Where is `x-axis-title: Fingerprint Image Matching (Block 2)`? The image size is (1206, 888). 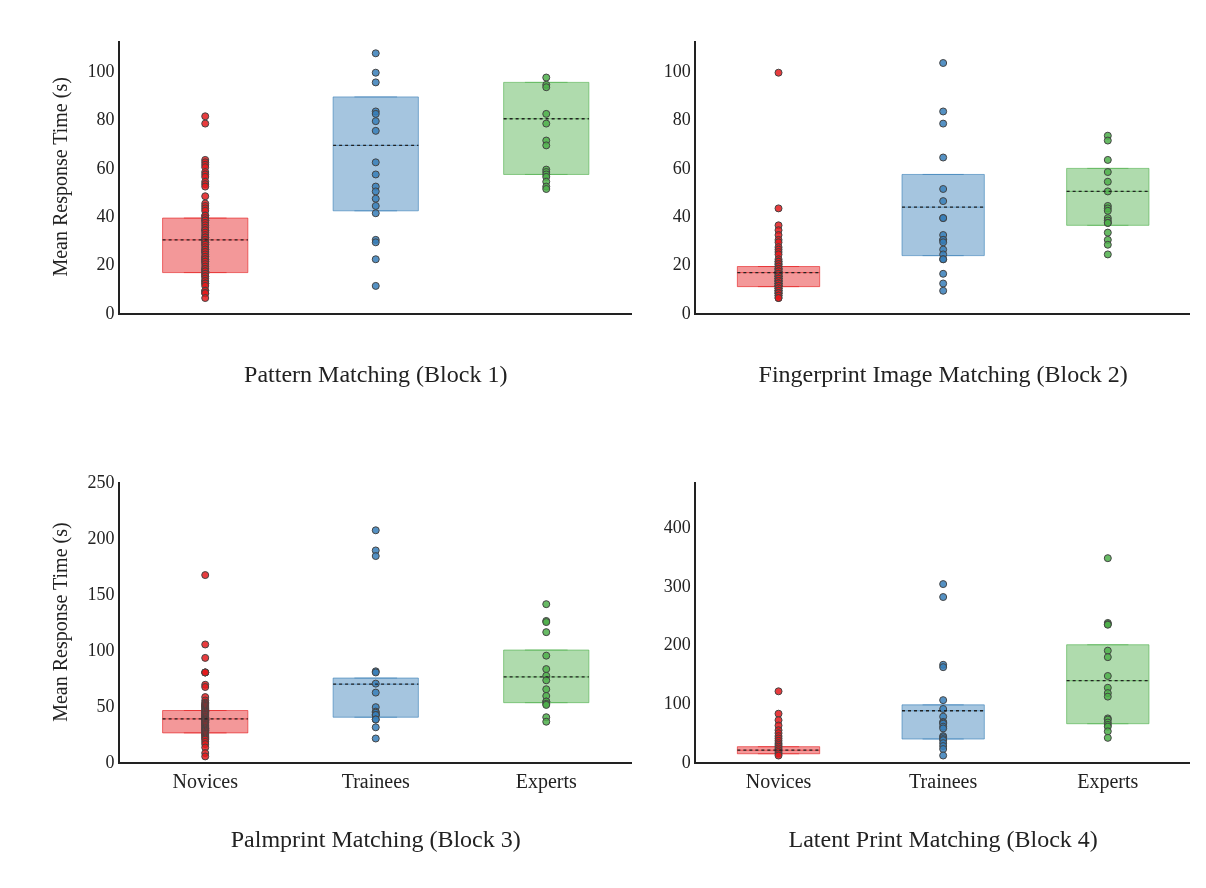 x-axis-title: Fingerprint Image Matching (Block 2) is located at coordinates (943, 374).